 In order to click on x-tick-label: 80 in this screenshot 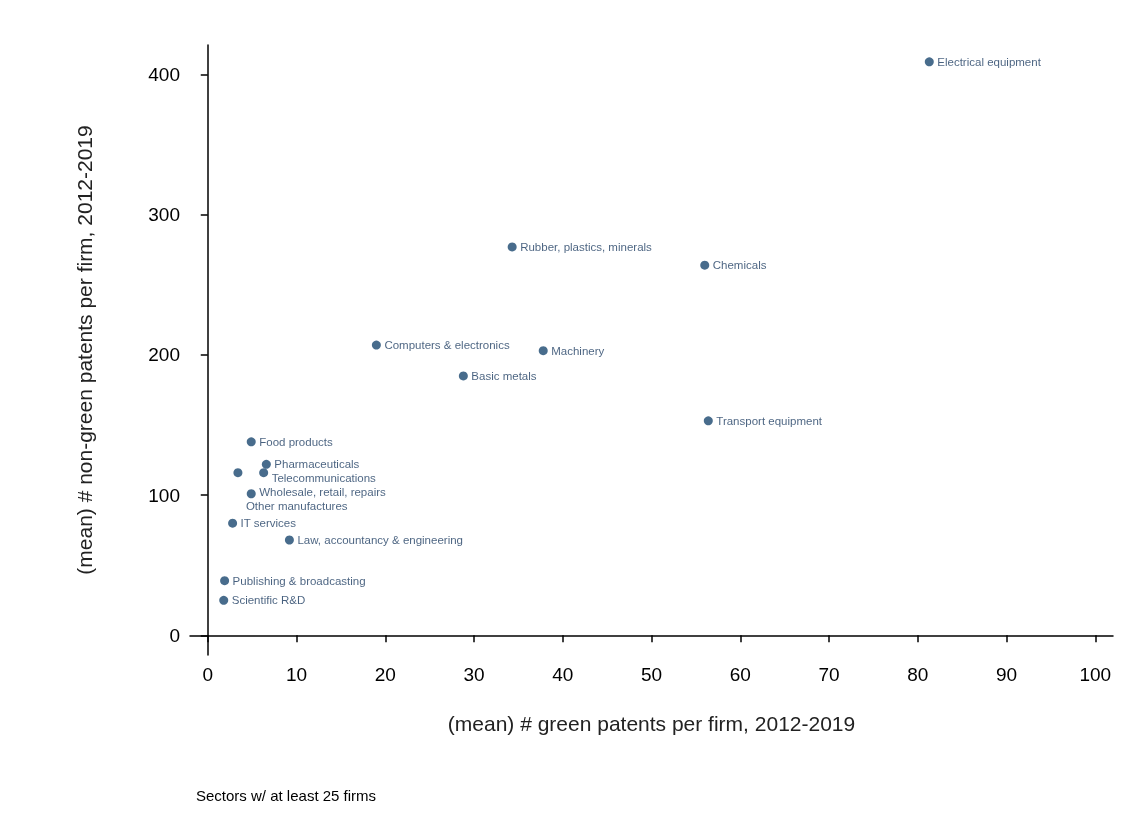, I will do `click(918, 674)`.